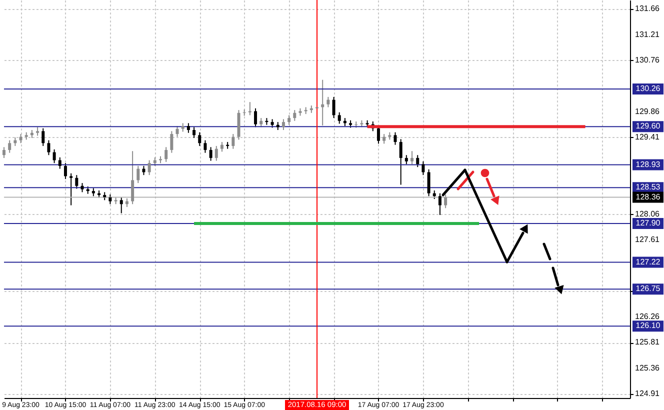 The height and width of the screenshot is (410, 664). What do you see at coordinates (648, 88) in the screenshot?
I see `ref-line-label: 130.26` at bounding box center [648, 88].